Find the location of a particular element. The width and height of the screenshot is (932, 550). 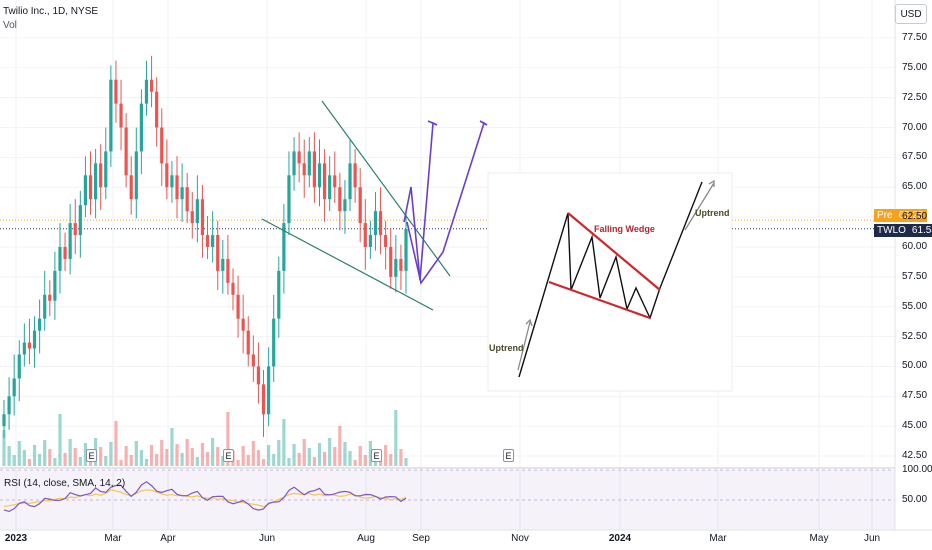

y-tick-label: 50.00 is located at coordinates (914, 365).